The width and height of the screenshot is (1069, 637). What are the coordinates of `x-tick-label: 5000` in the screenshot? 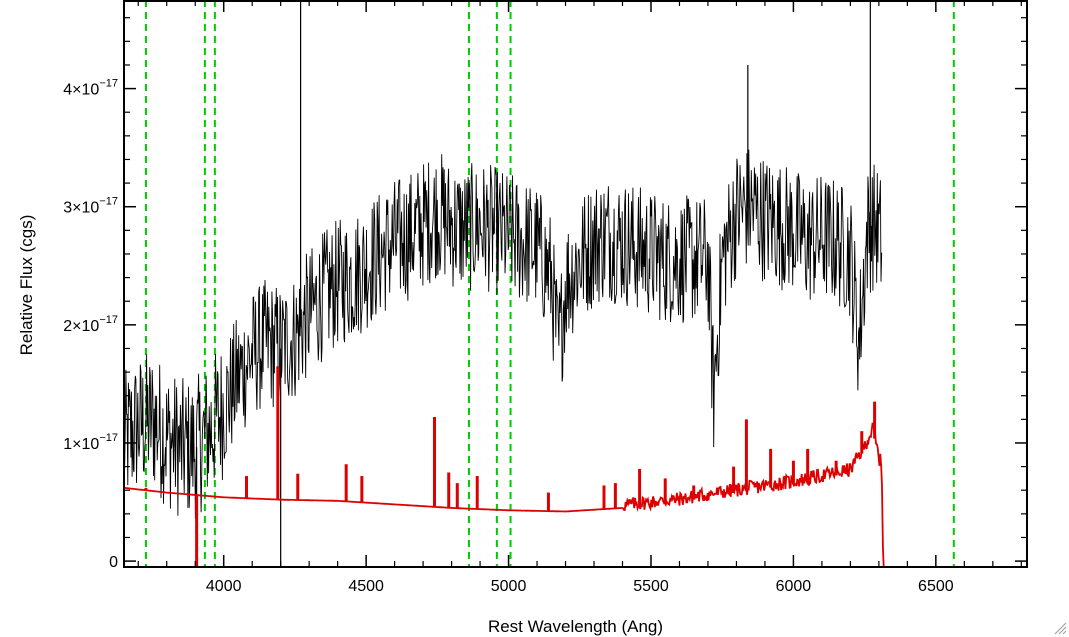 It's located at (509, 586).